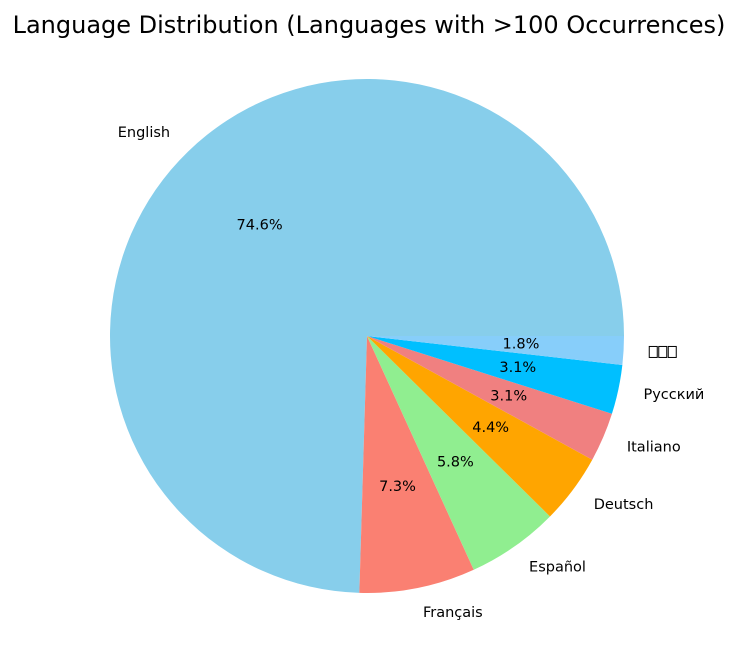  I want to click on percent-label-english: 74.6%, so click(260, 225).